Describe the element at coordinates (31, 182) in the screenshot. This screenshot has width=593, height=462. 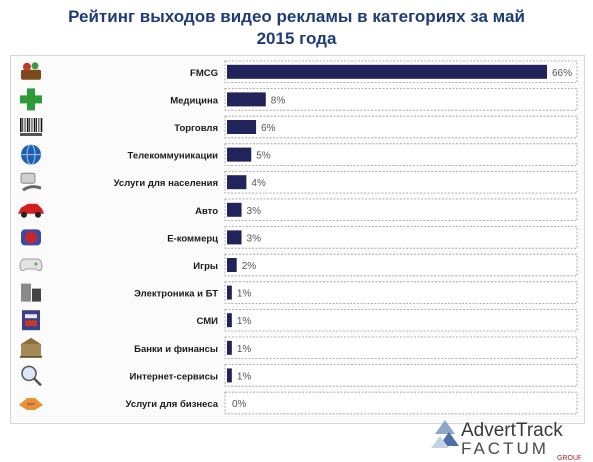
I see `service-hand-icon` at that location.